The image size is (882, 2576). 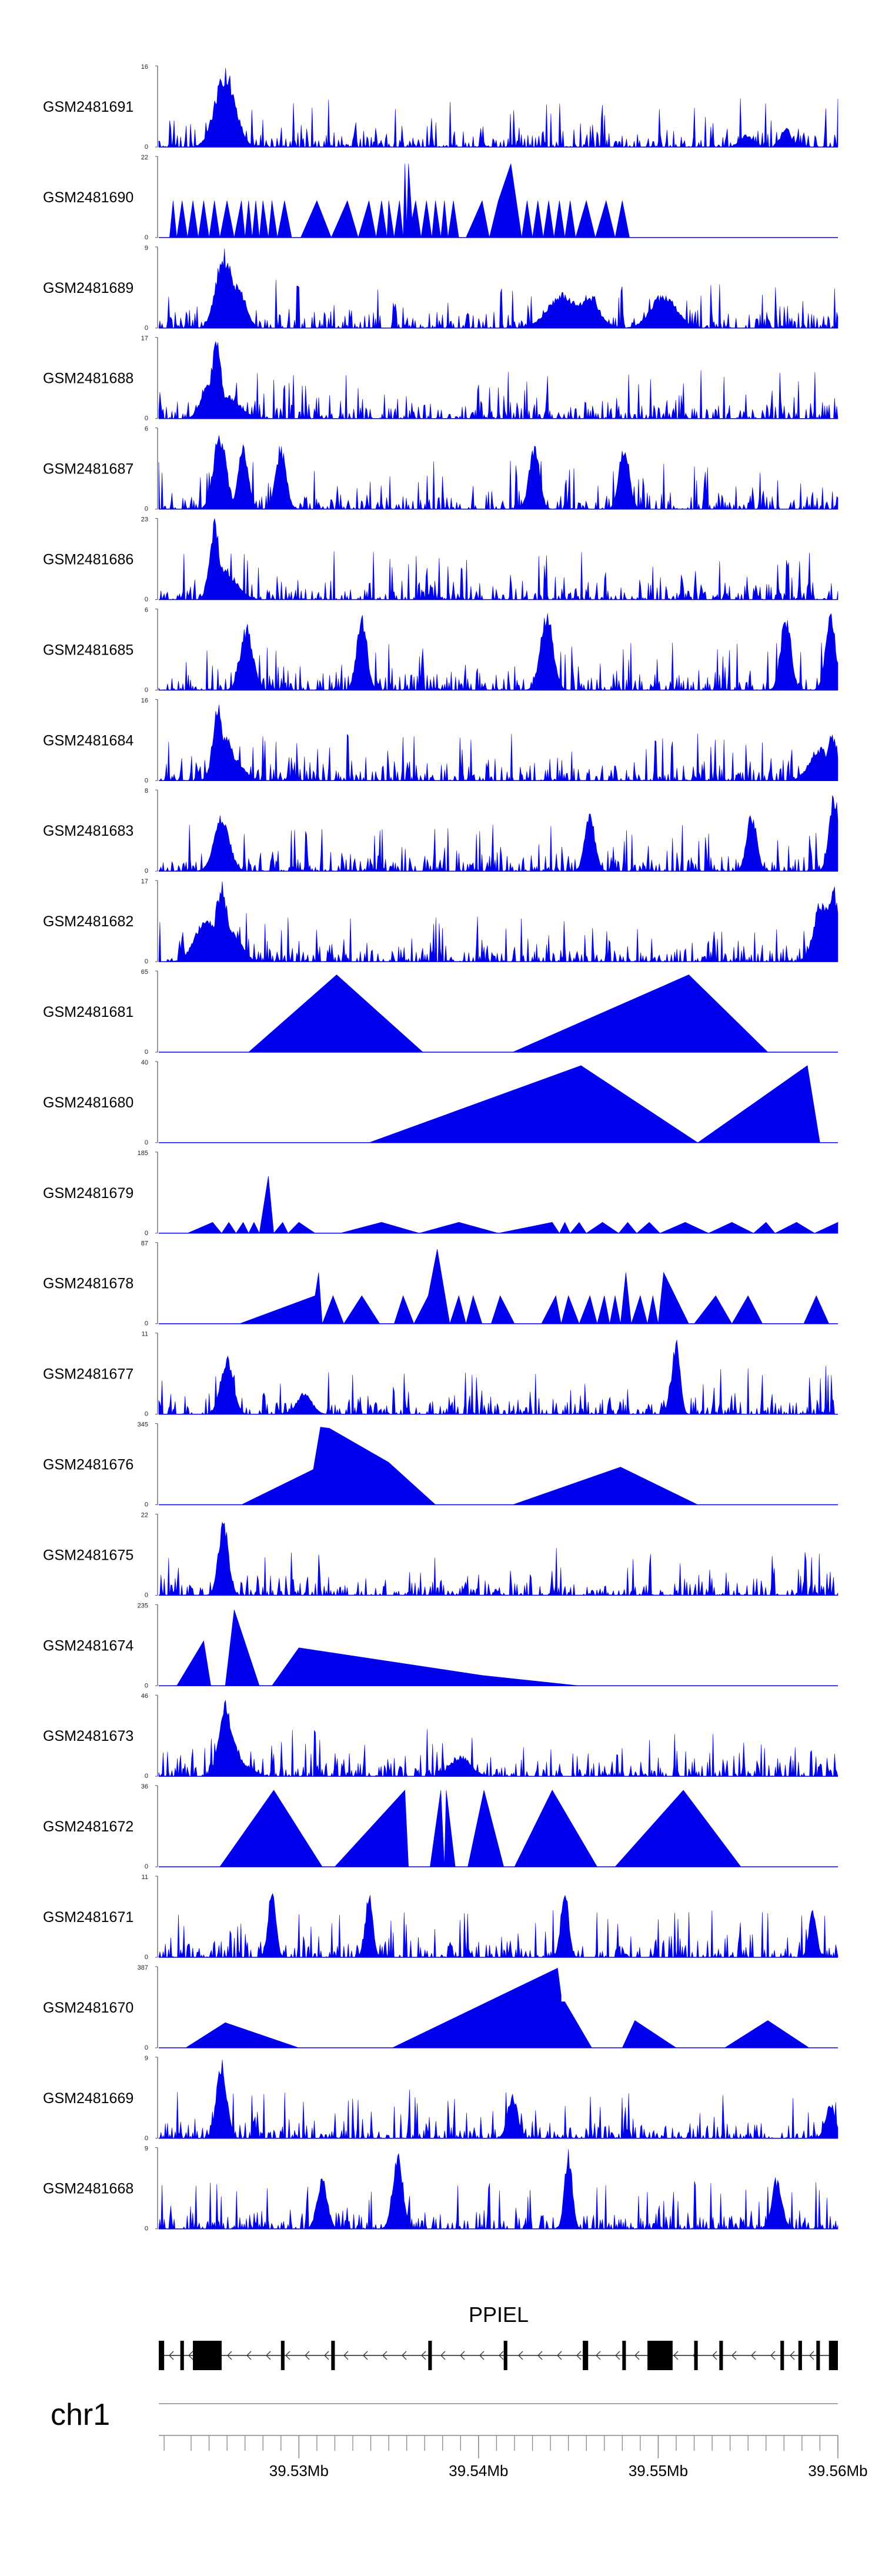 What do you see at coordinates (143, 1605) in the screenshot?
I see `y-max-label: 235` at bounding box center [143, 1605].